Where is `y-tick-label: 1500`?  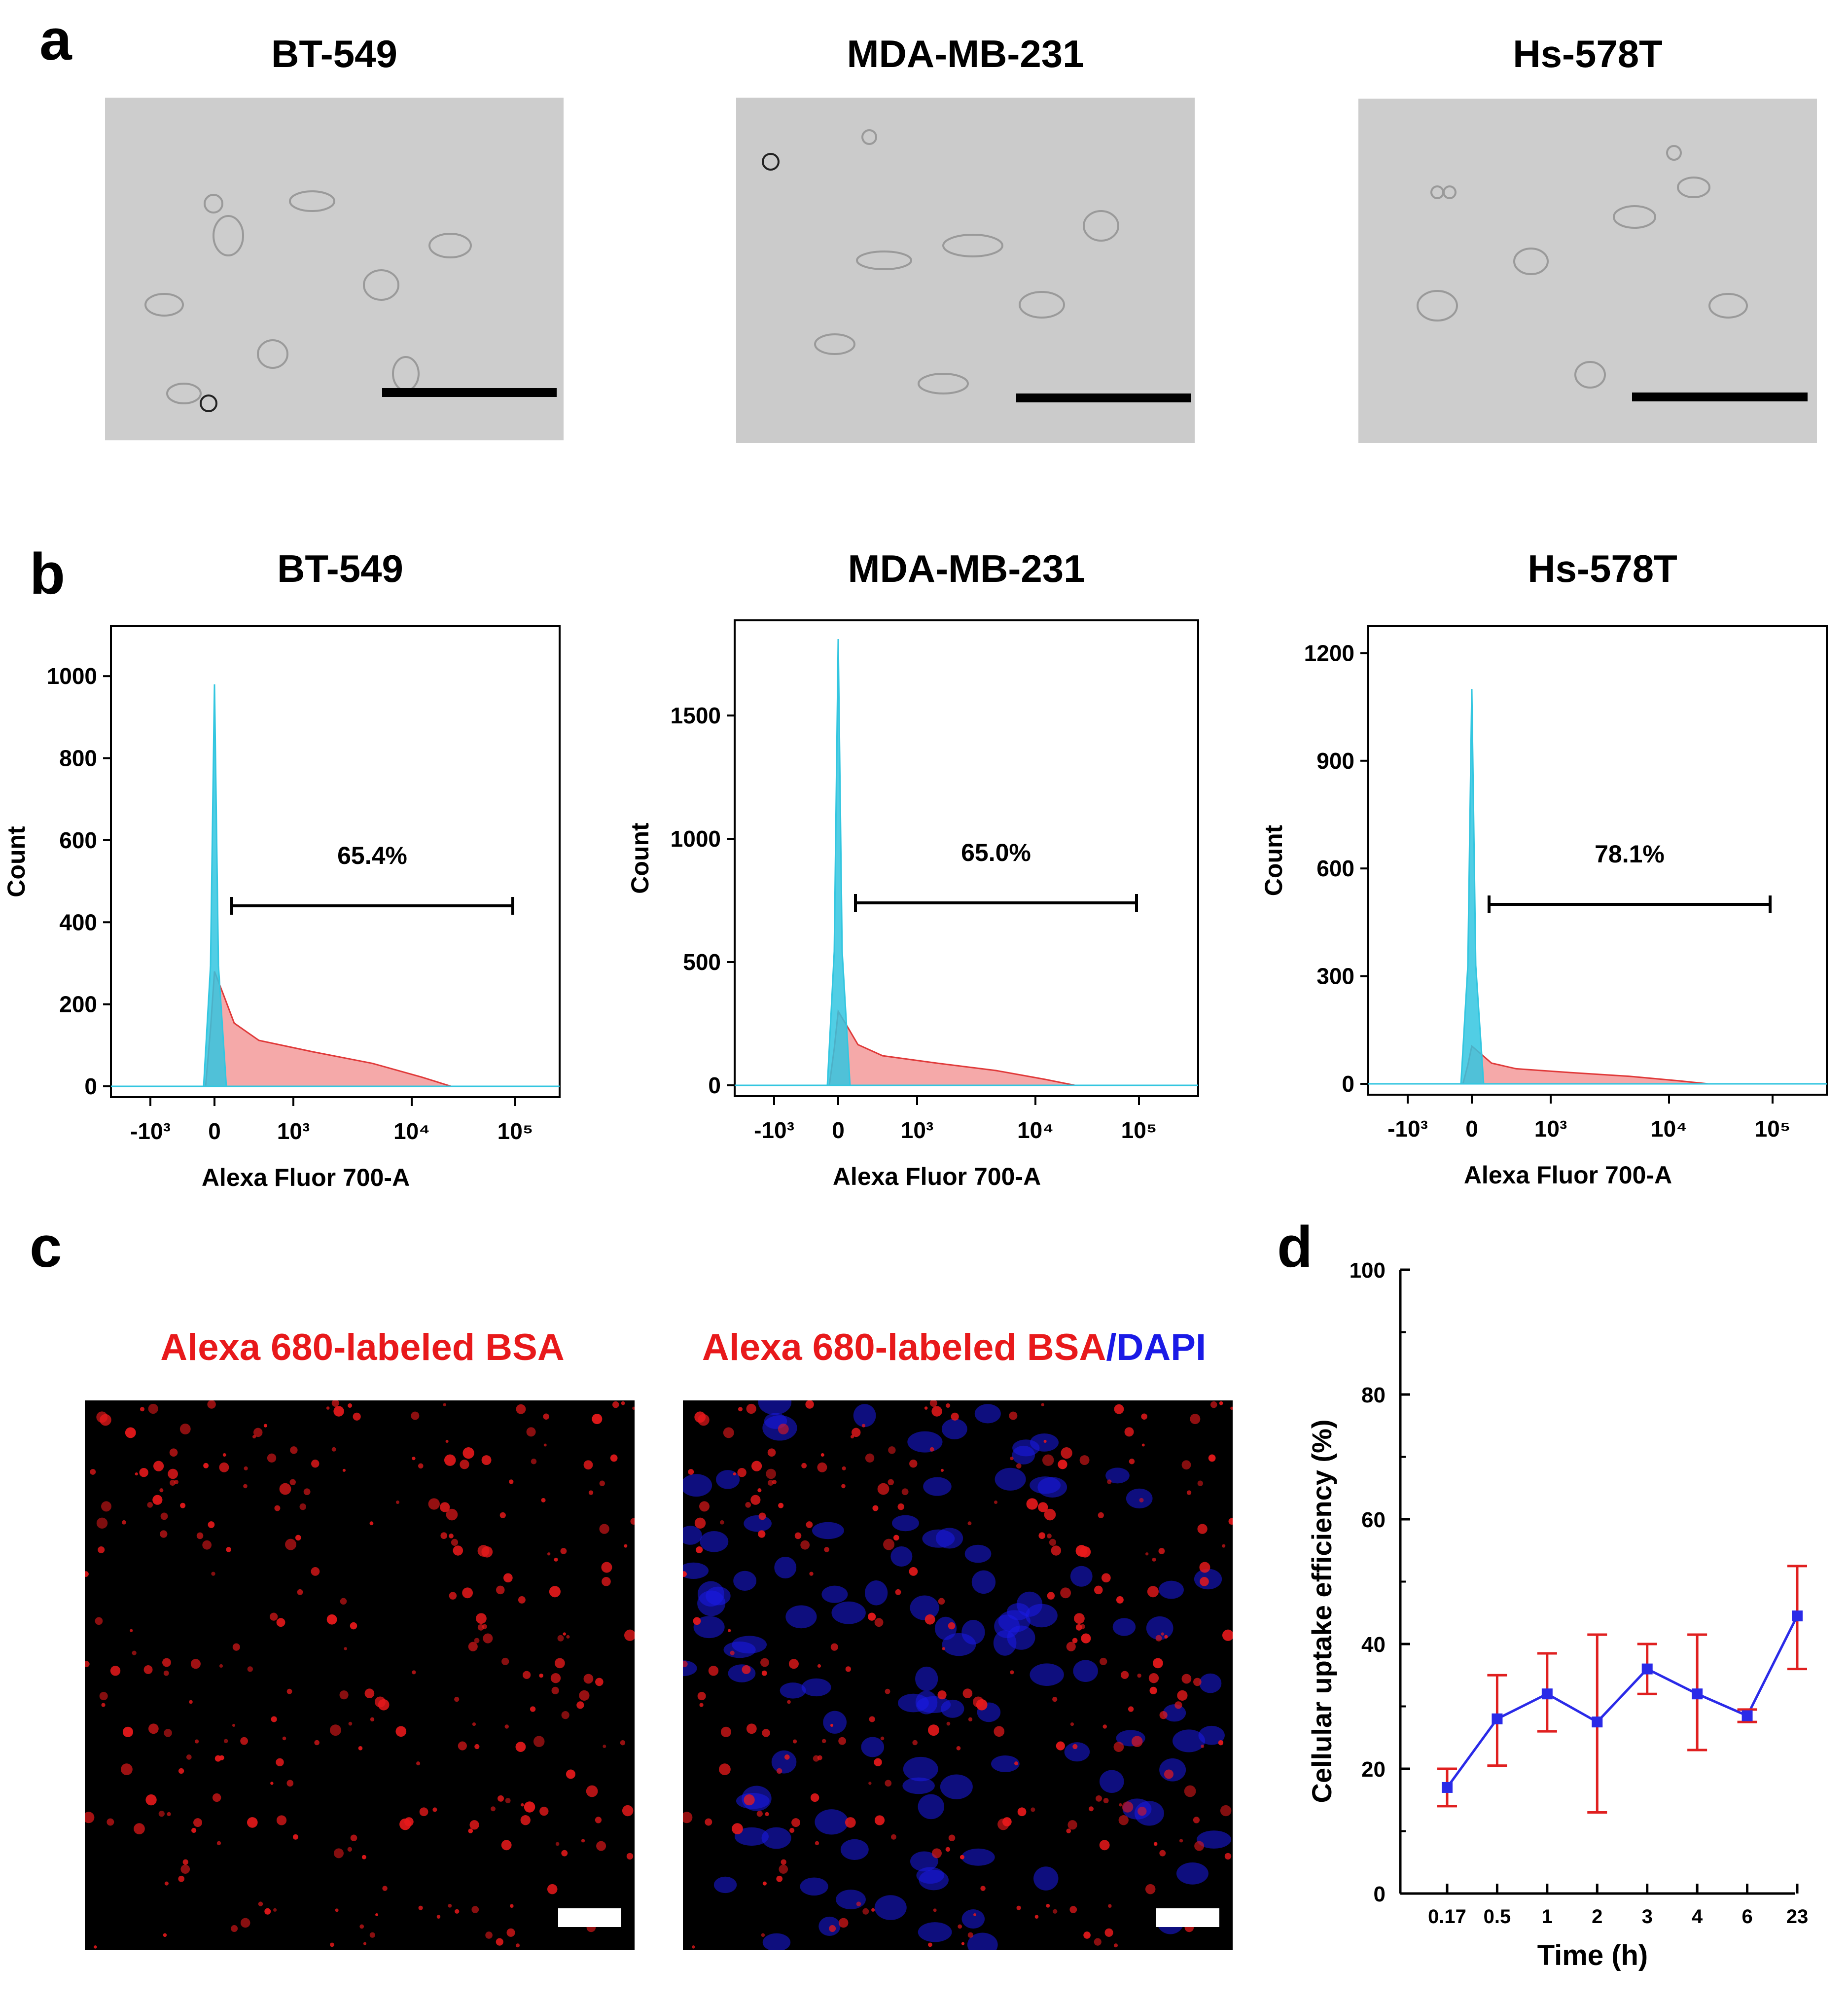
y-tick-label: 1500 is located at coordinates (696, 715).